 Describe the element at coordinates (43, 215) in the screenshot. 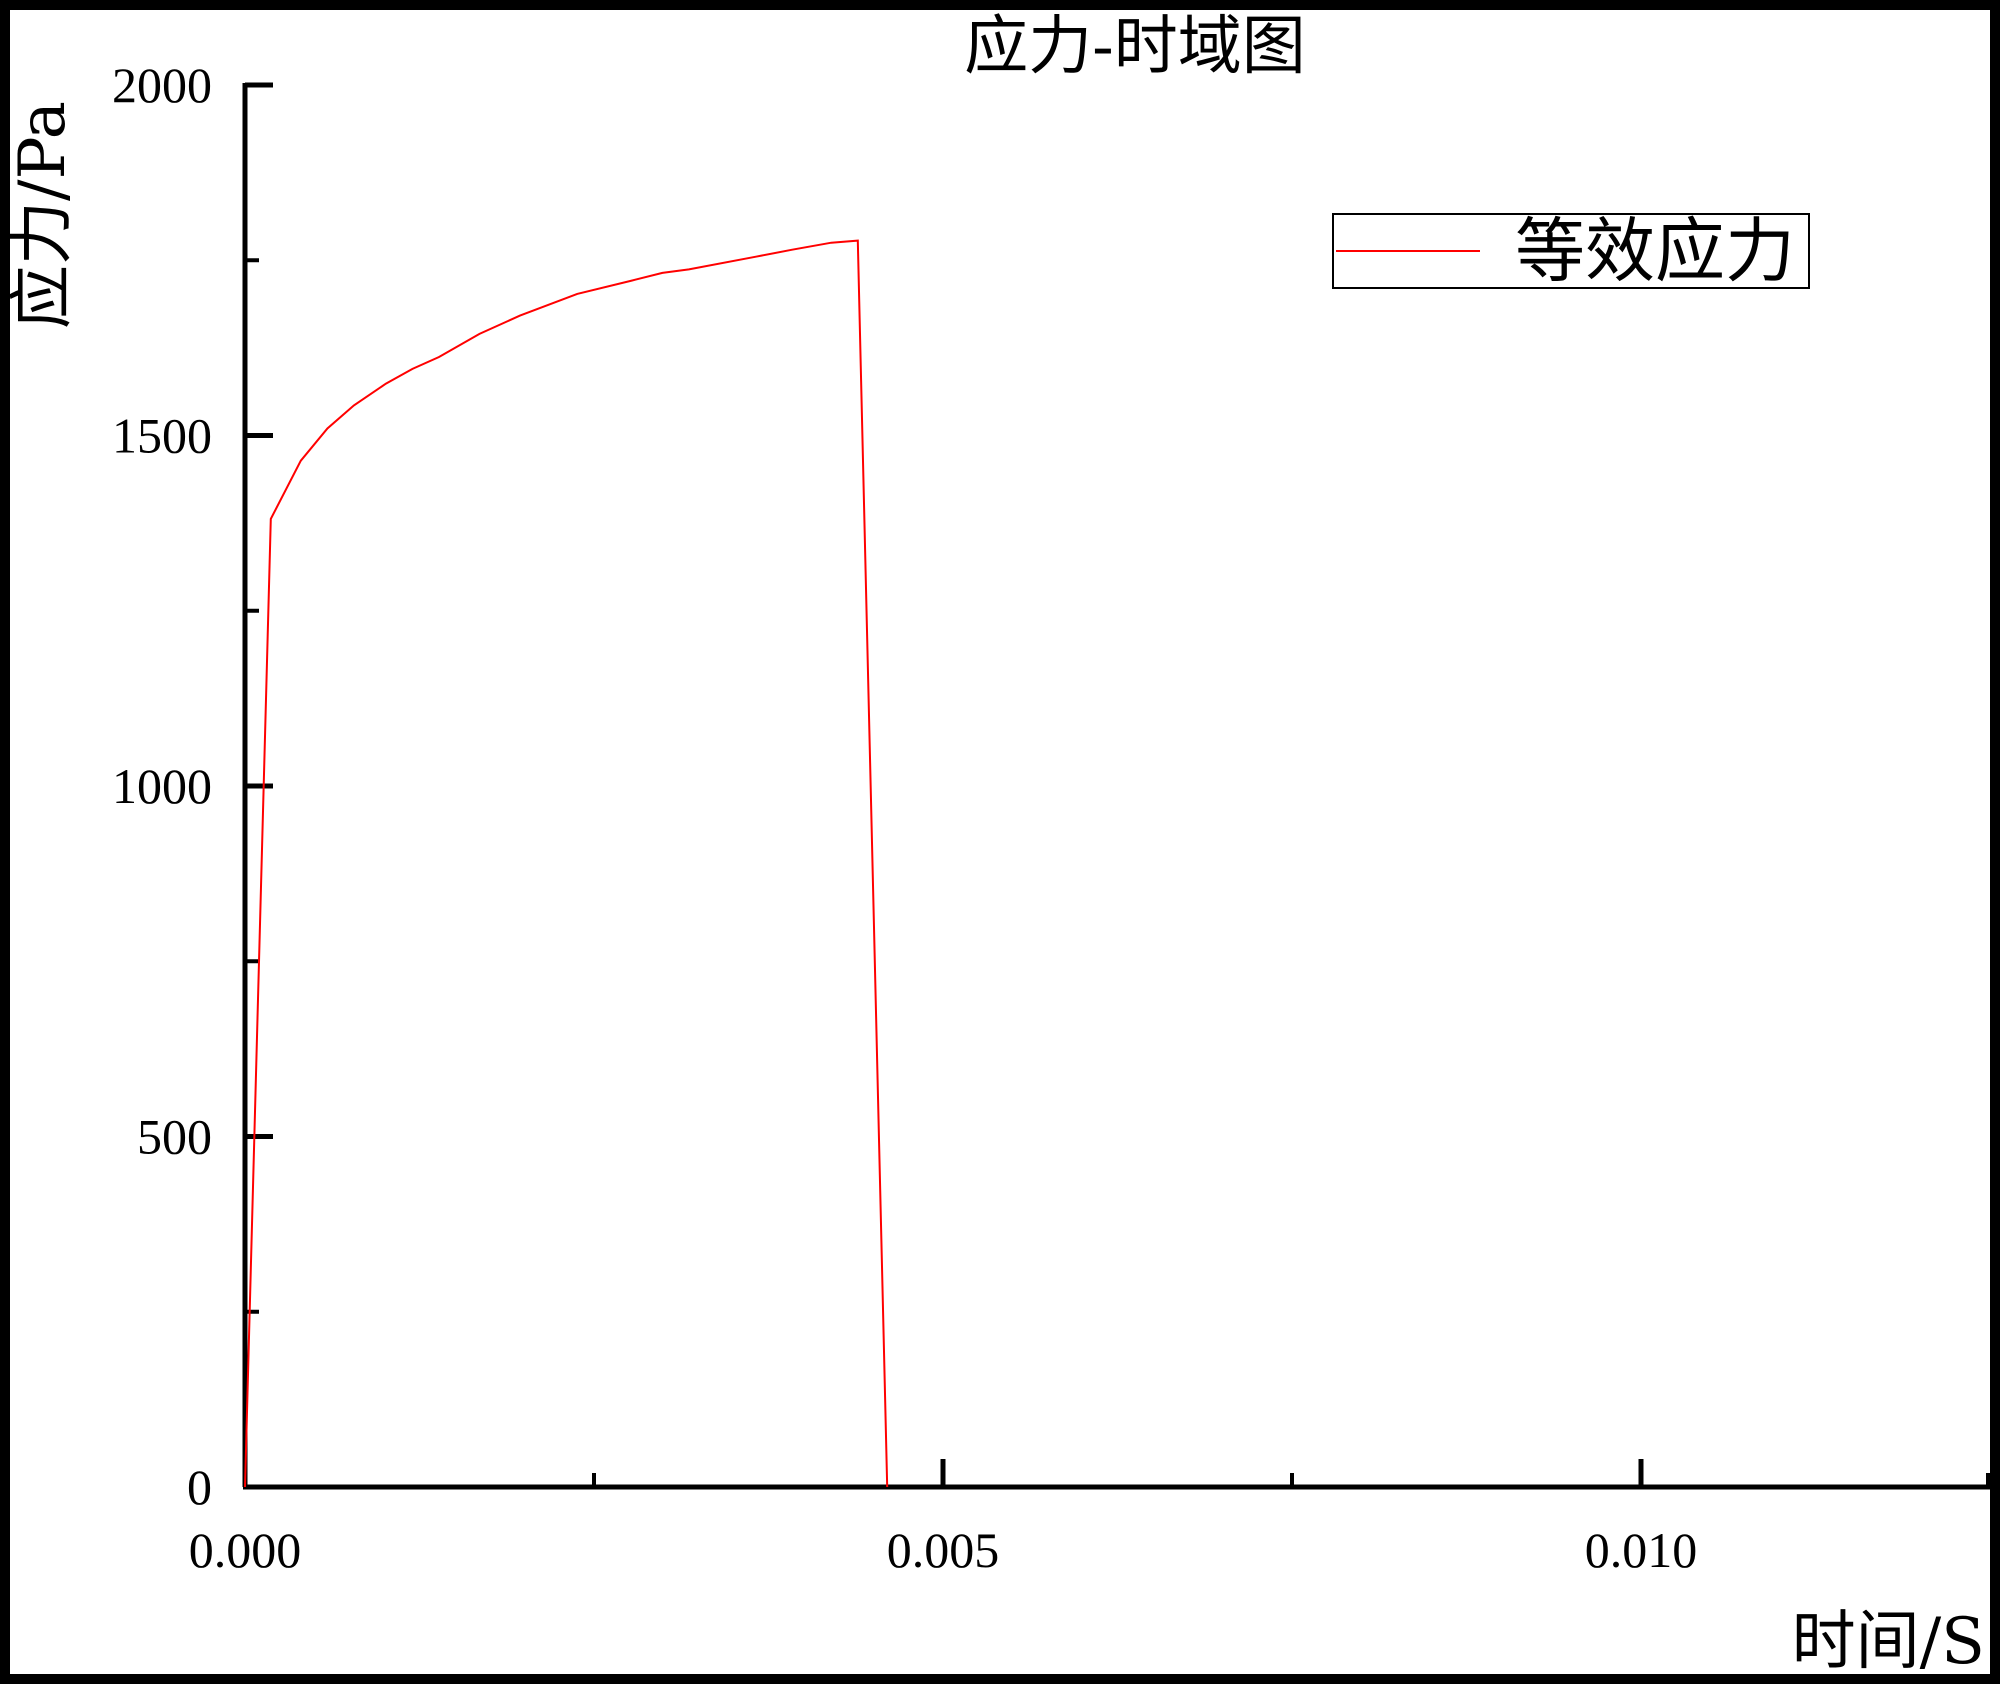

I see `y-axis-title: 应力/Pa` at that location.